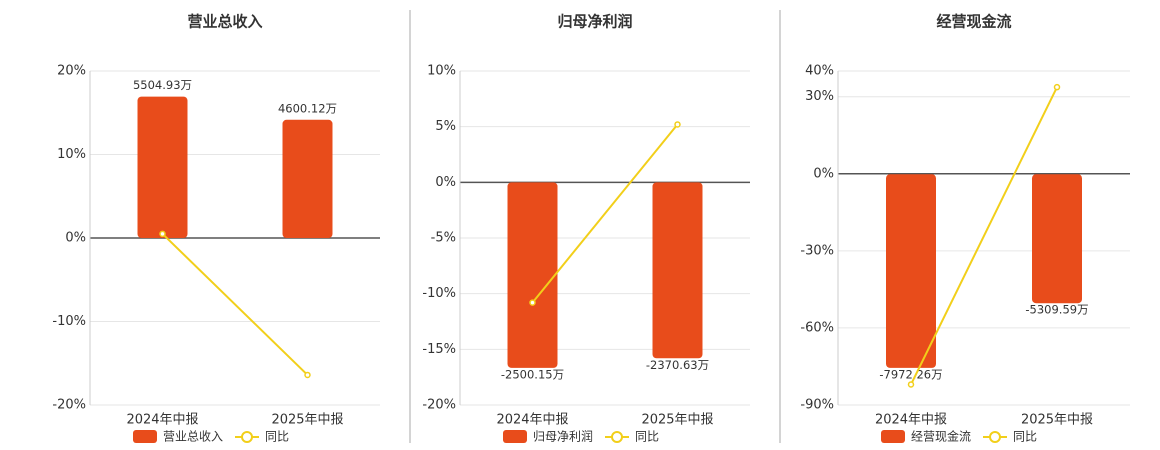 This screenshot has height=450, width=1160. I want to click on value-label: -2500.15万, so click(532, 374).